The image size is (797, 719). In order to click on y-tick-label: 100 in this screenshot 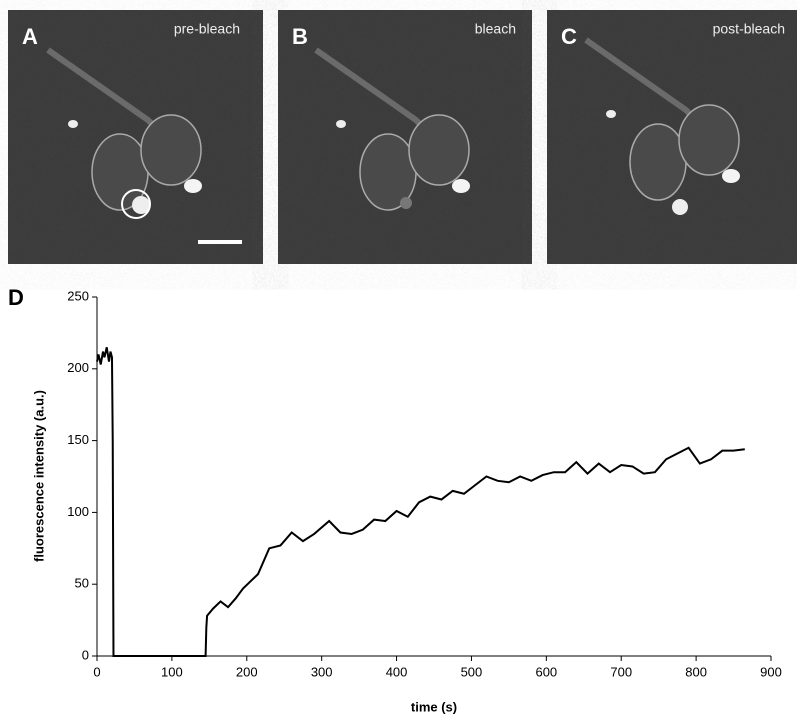, I will do `click(78, 511)`.